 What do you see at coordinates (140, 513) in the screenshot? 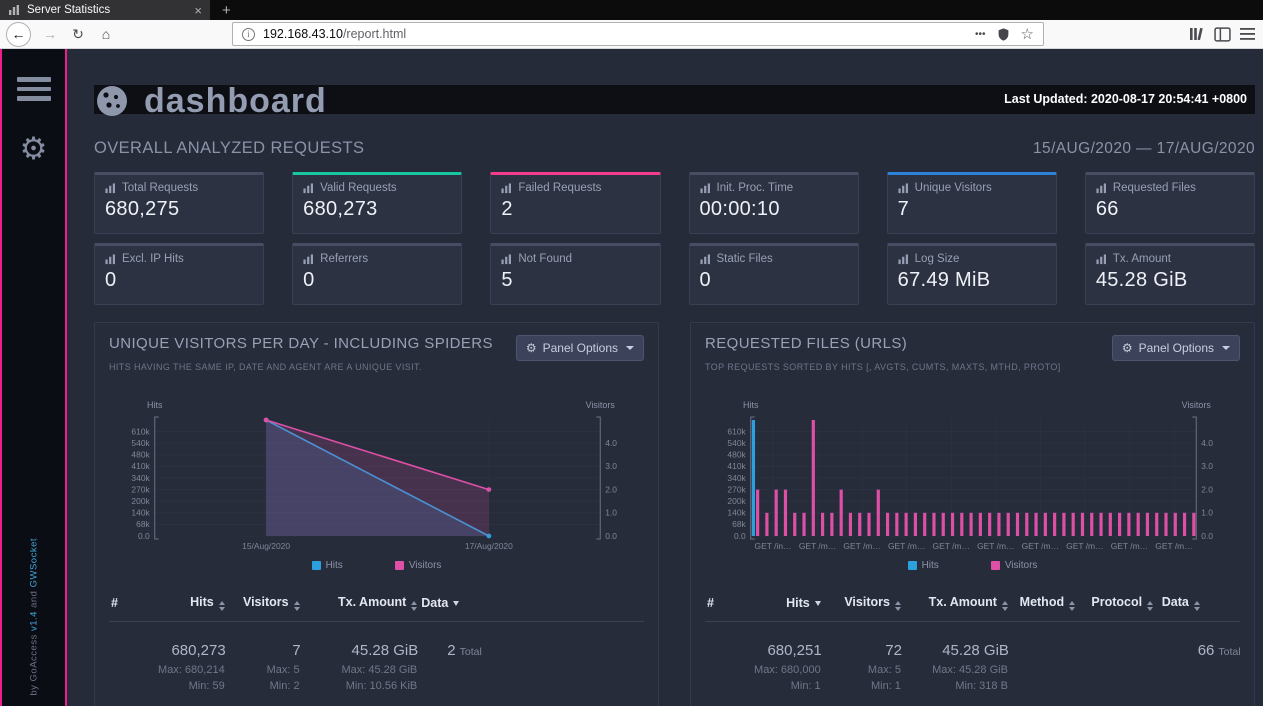
I see `svg-text: 140k` at bounding box center [140, 513].